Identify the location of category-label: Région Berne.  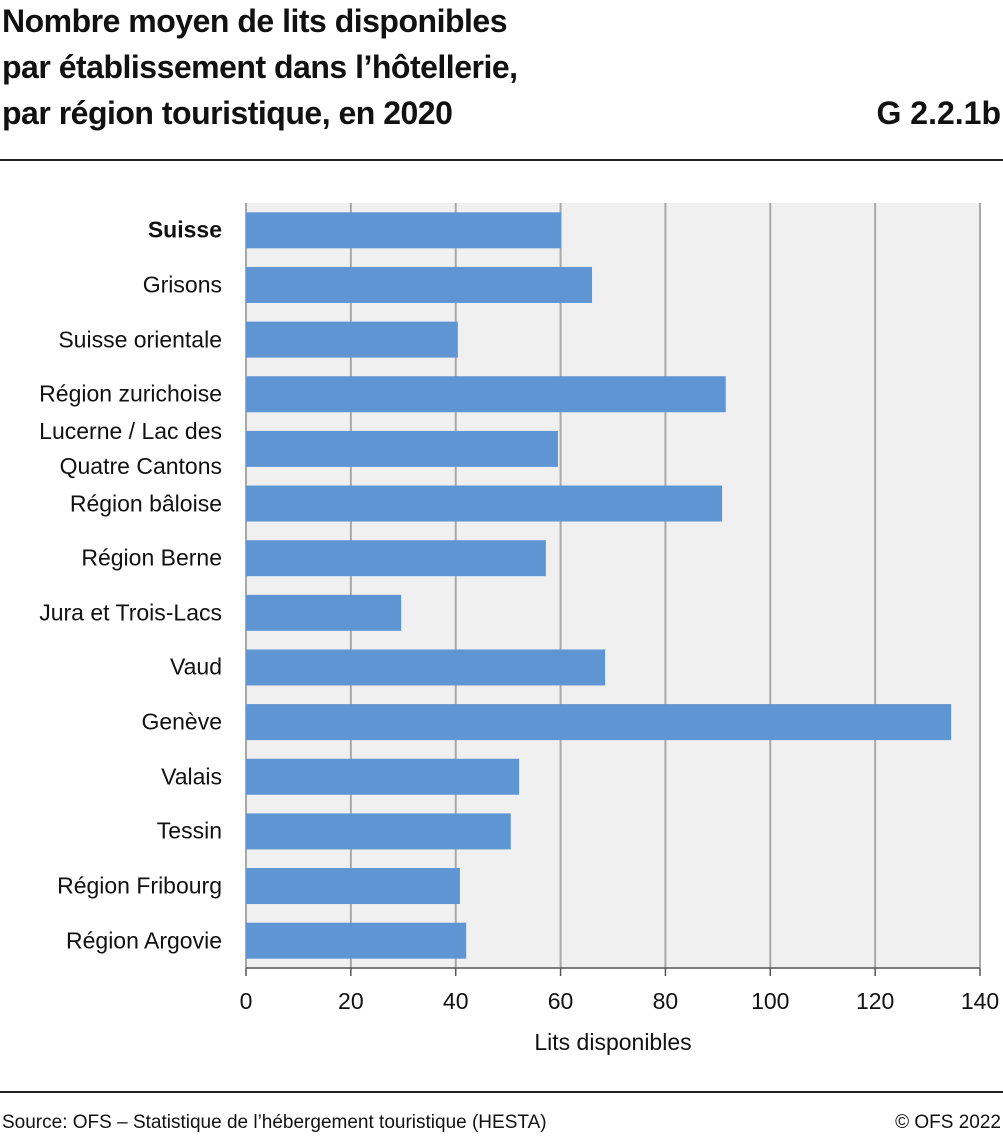
(151, 557).